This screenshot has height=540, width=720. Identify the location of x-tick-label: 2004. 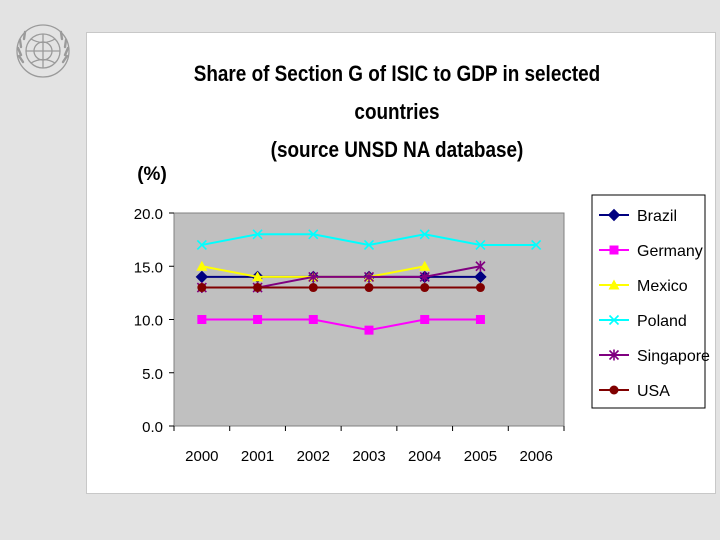
(424, 456).